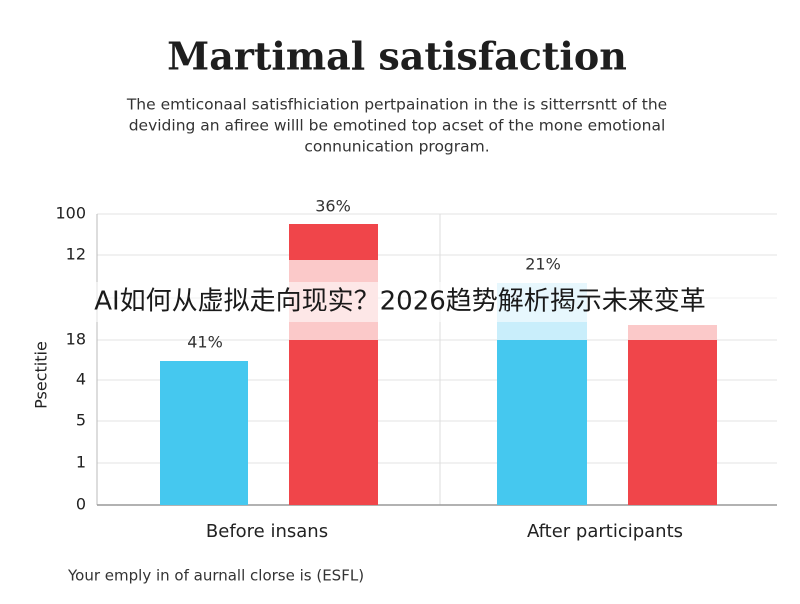 The width and height of the screenshot is (800, 604). What do you see at coordinates (333, 206) in the screenshot?
I see `bar-label: 36%` at bounding box center [333, 206].